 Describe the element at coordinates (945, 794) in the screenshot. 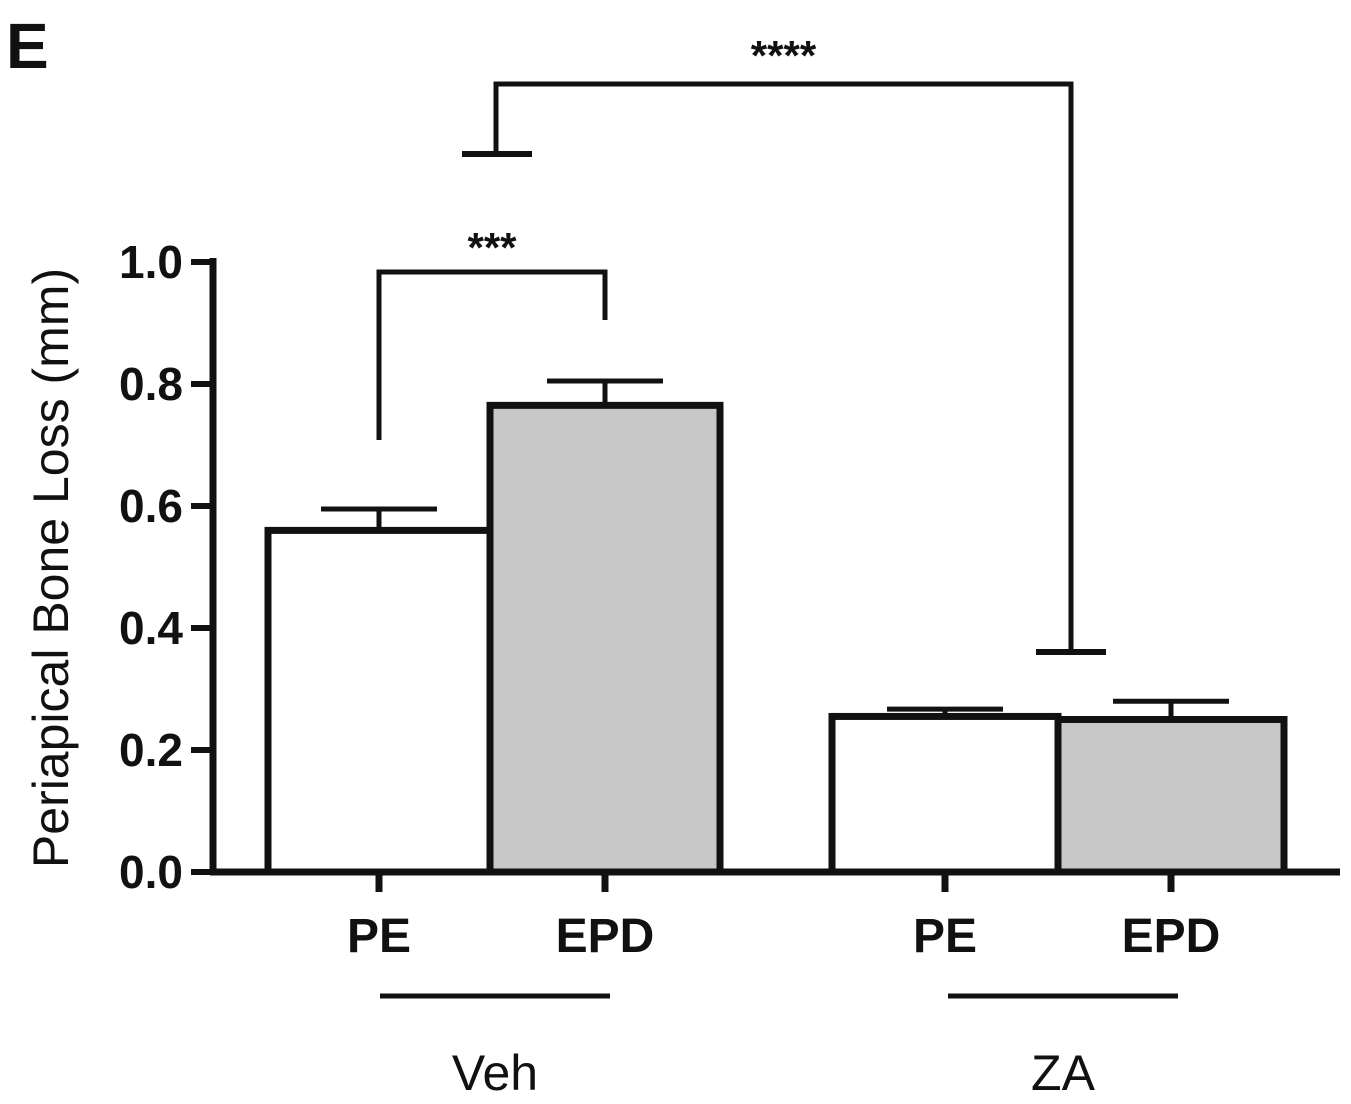

I see `bar-za-pe` at that location.